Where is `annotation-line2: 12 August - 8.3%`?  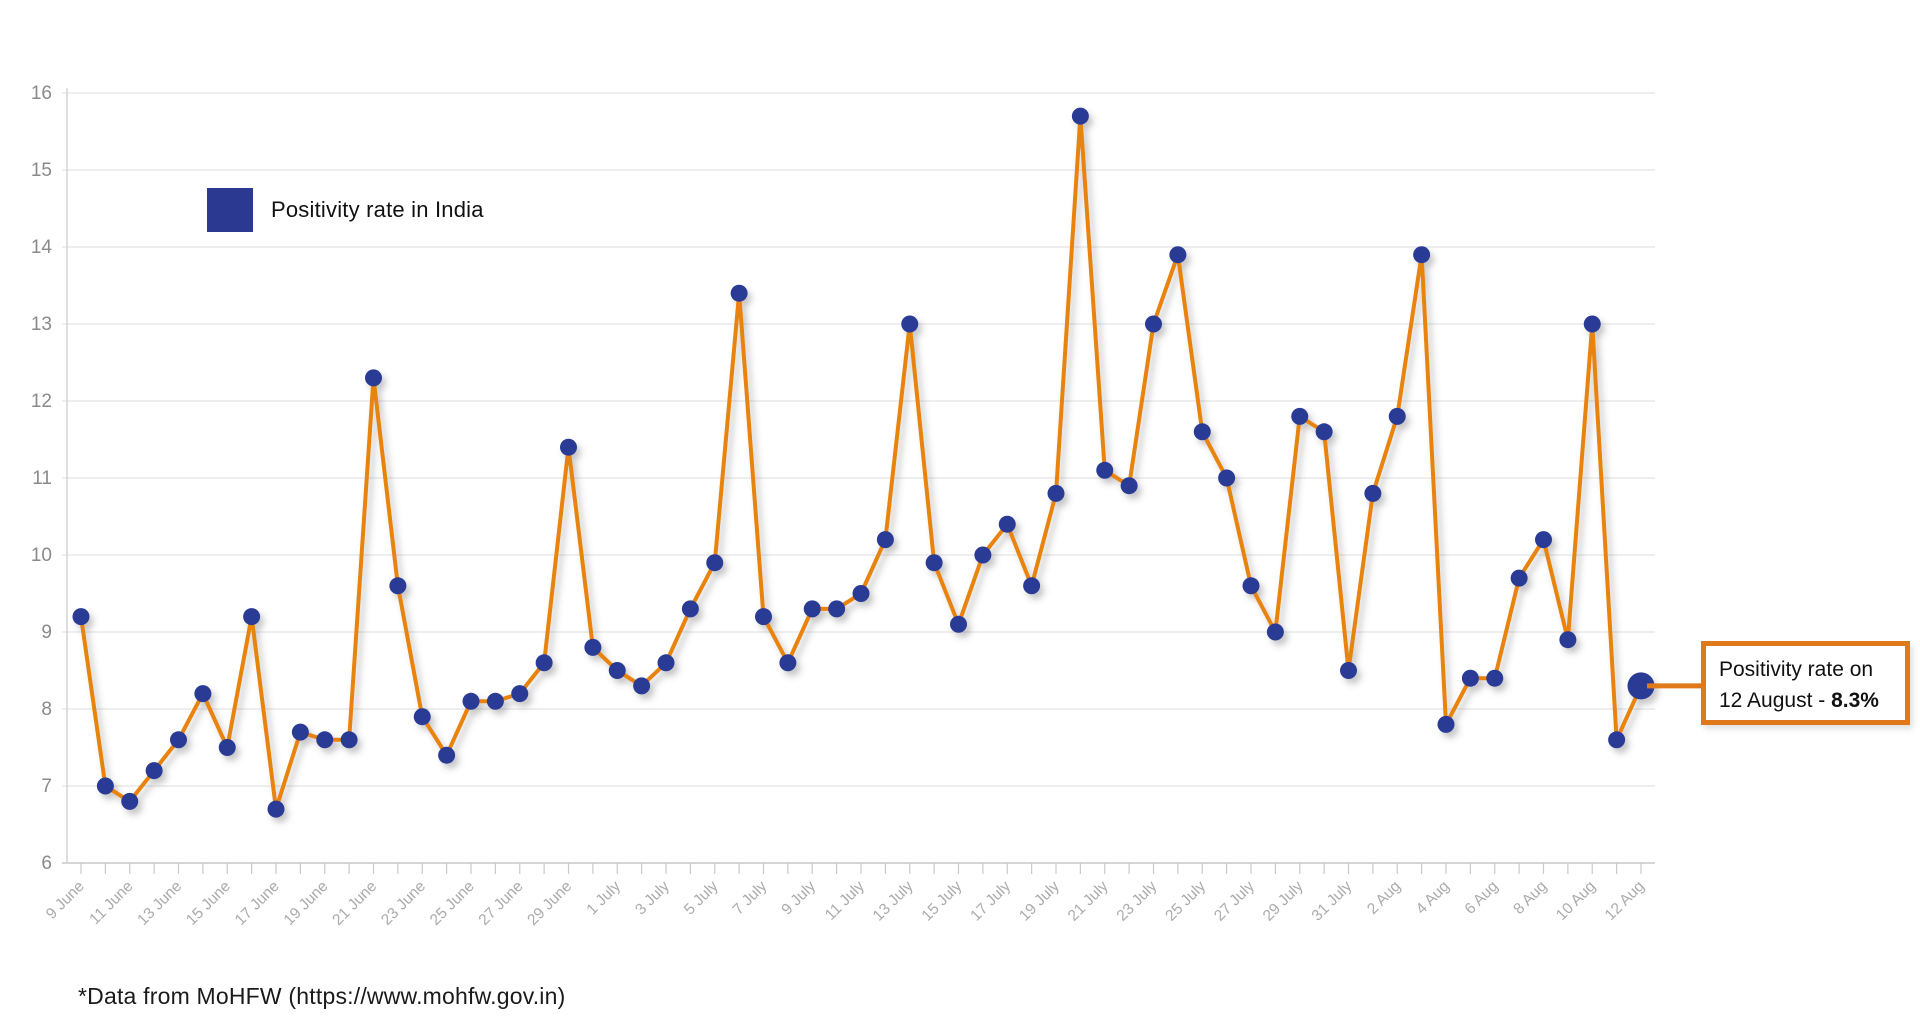
annotation-line2: 12 August - 8.3% is located at coordinates (1807, 700).